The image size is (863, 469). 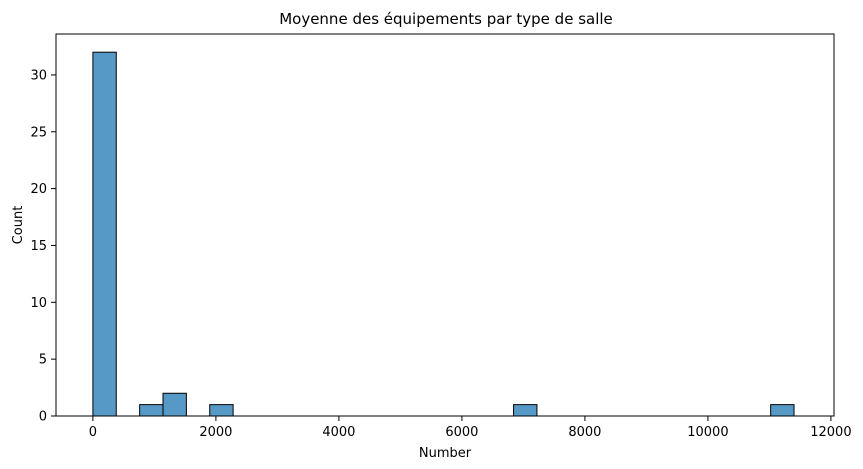 I want to click on x-tick-label-2: 4000, so click(x=338, y=432).